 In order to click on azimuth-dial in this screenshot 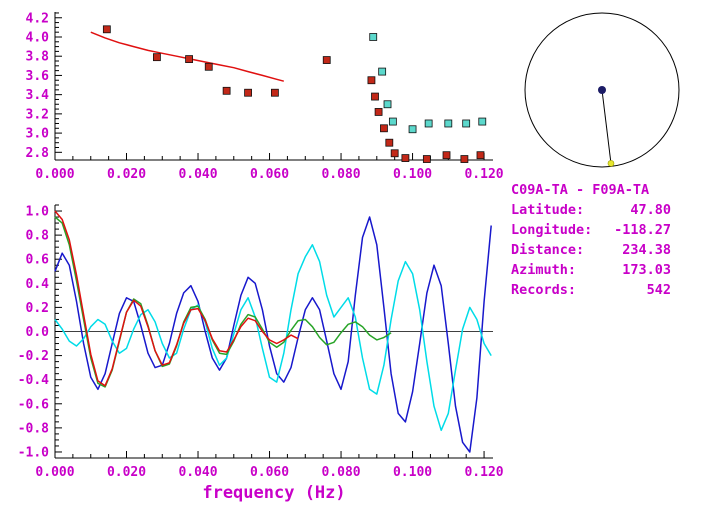, I will do `click(602, 90)`.